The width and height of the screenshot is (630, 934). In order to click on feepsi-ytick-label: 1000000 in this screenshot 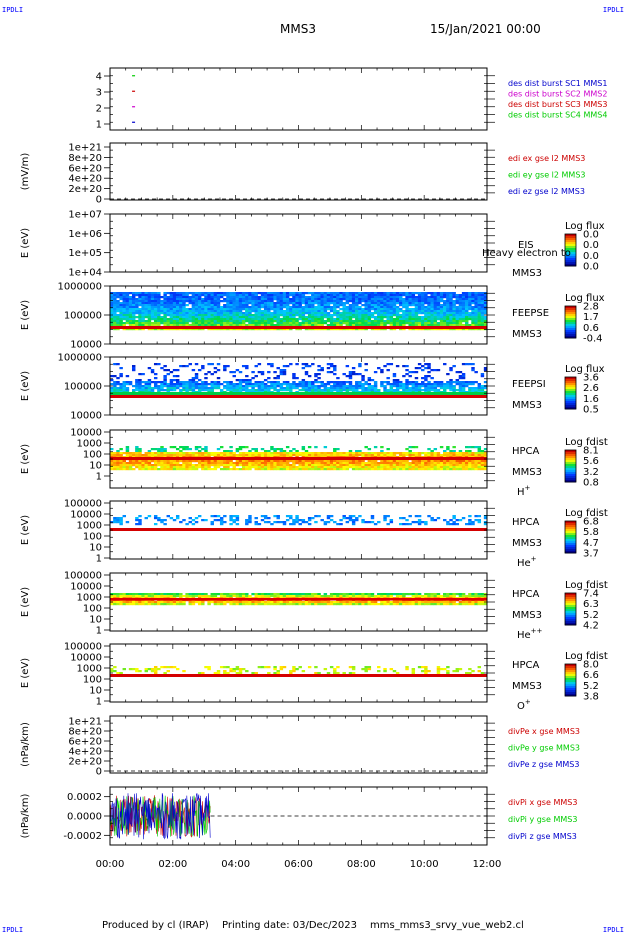, I will do `click(79, 358)`.